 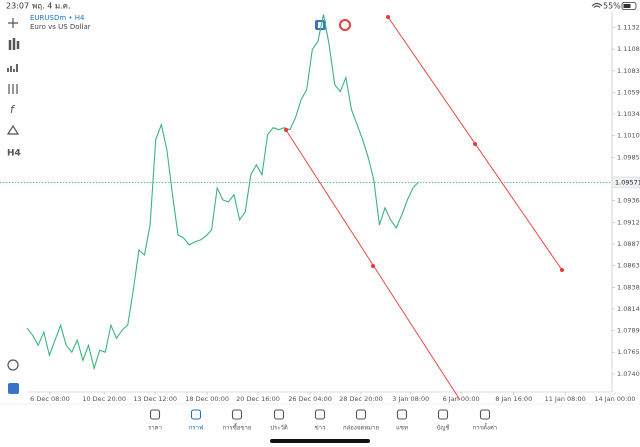 I want to click on x-tick-label: 13 Dec 12:00, so click(x=155, y=399).